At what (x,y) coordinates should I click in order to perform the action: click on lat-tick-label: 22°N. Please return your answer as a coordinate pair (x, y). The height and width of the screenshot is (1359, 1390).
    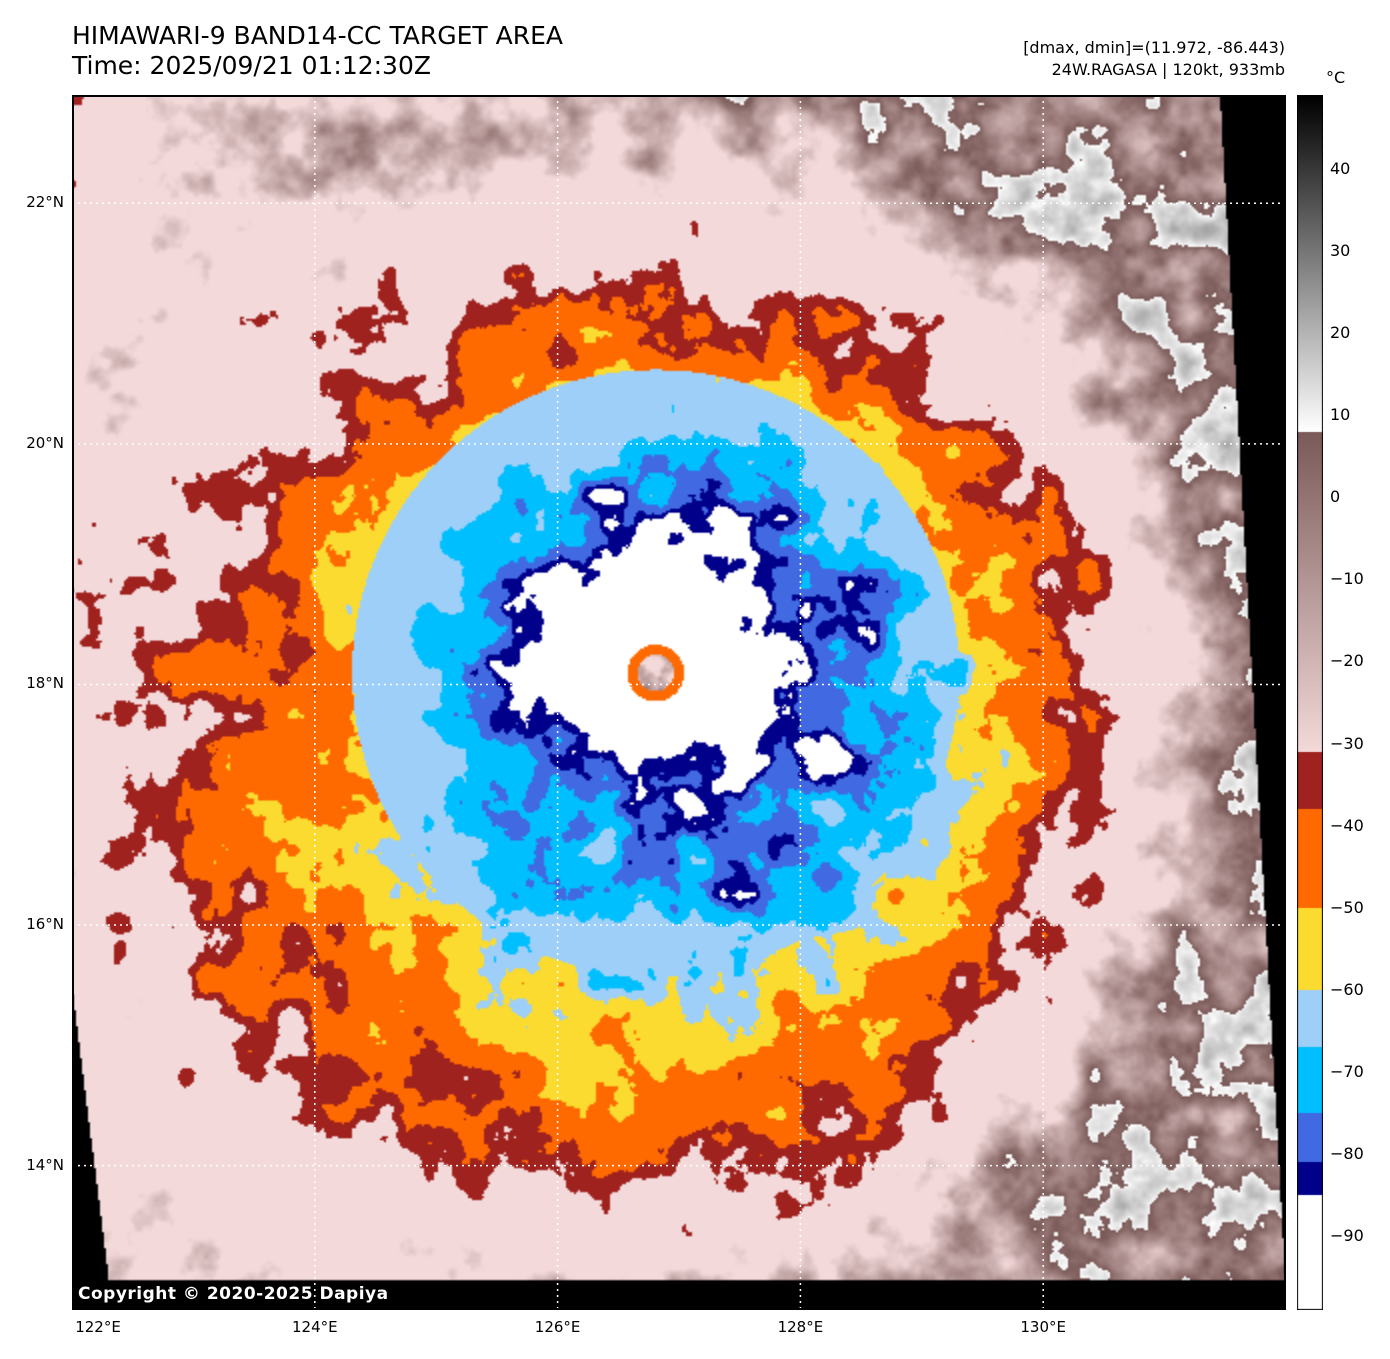
    Looking at the image, I should click on (45, 202).